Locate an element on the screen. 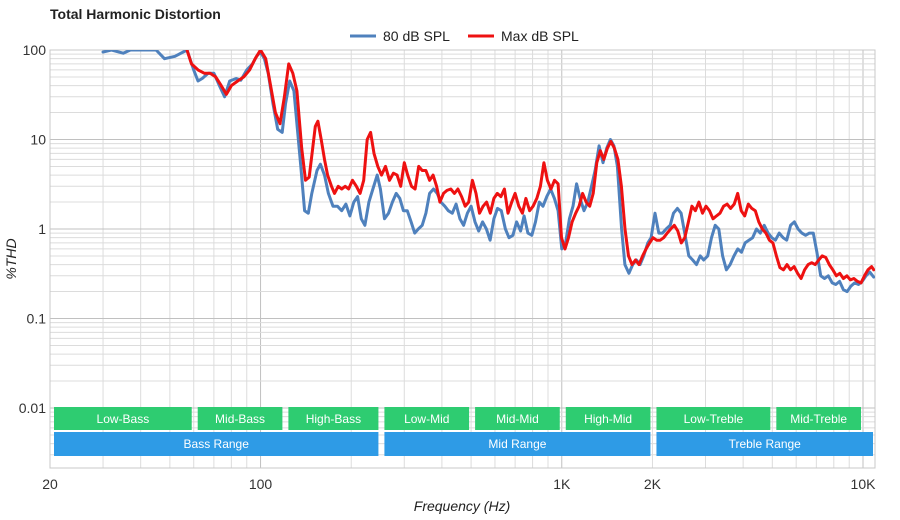 The width and height of the screenshot is (900, 520). x-axis-label: Frequency (Hz) is located at coordinates (462, 506).